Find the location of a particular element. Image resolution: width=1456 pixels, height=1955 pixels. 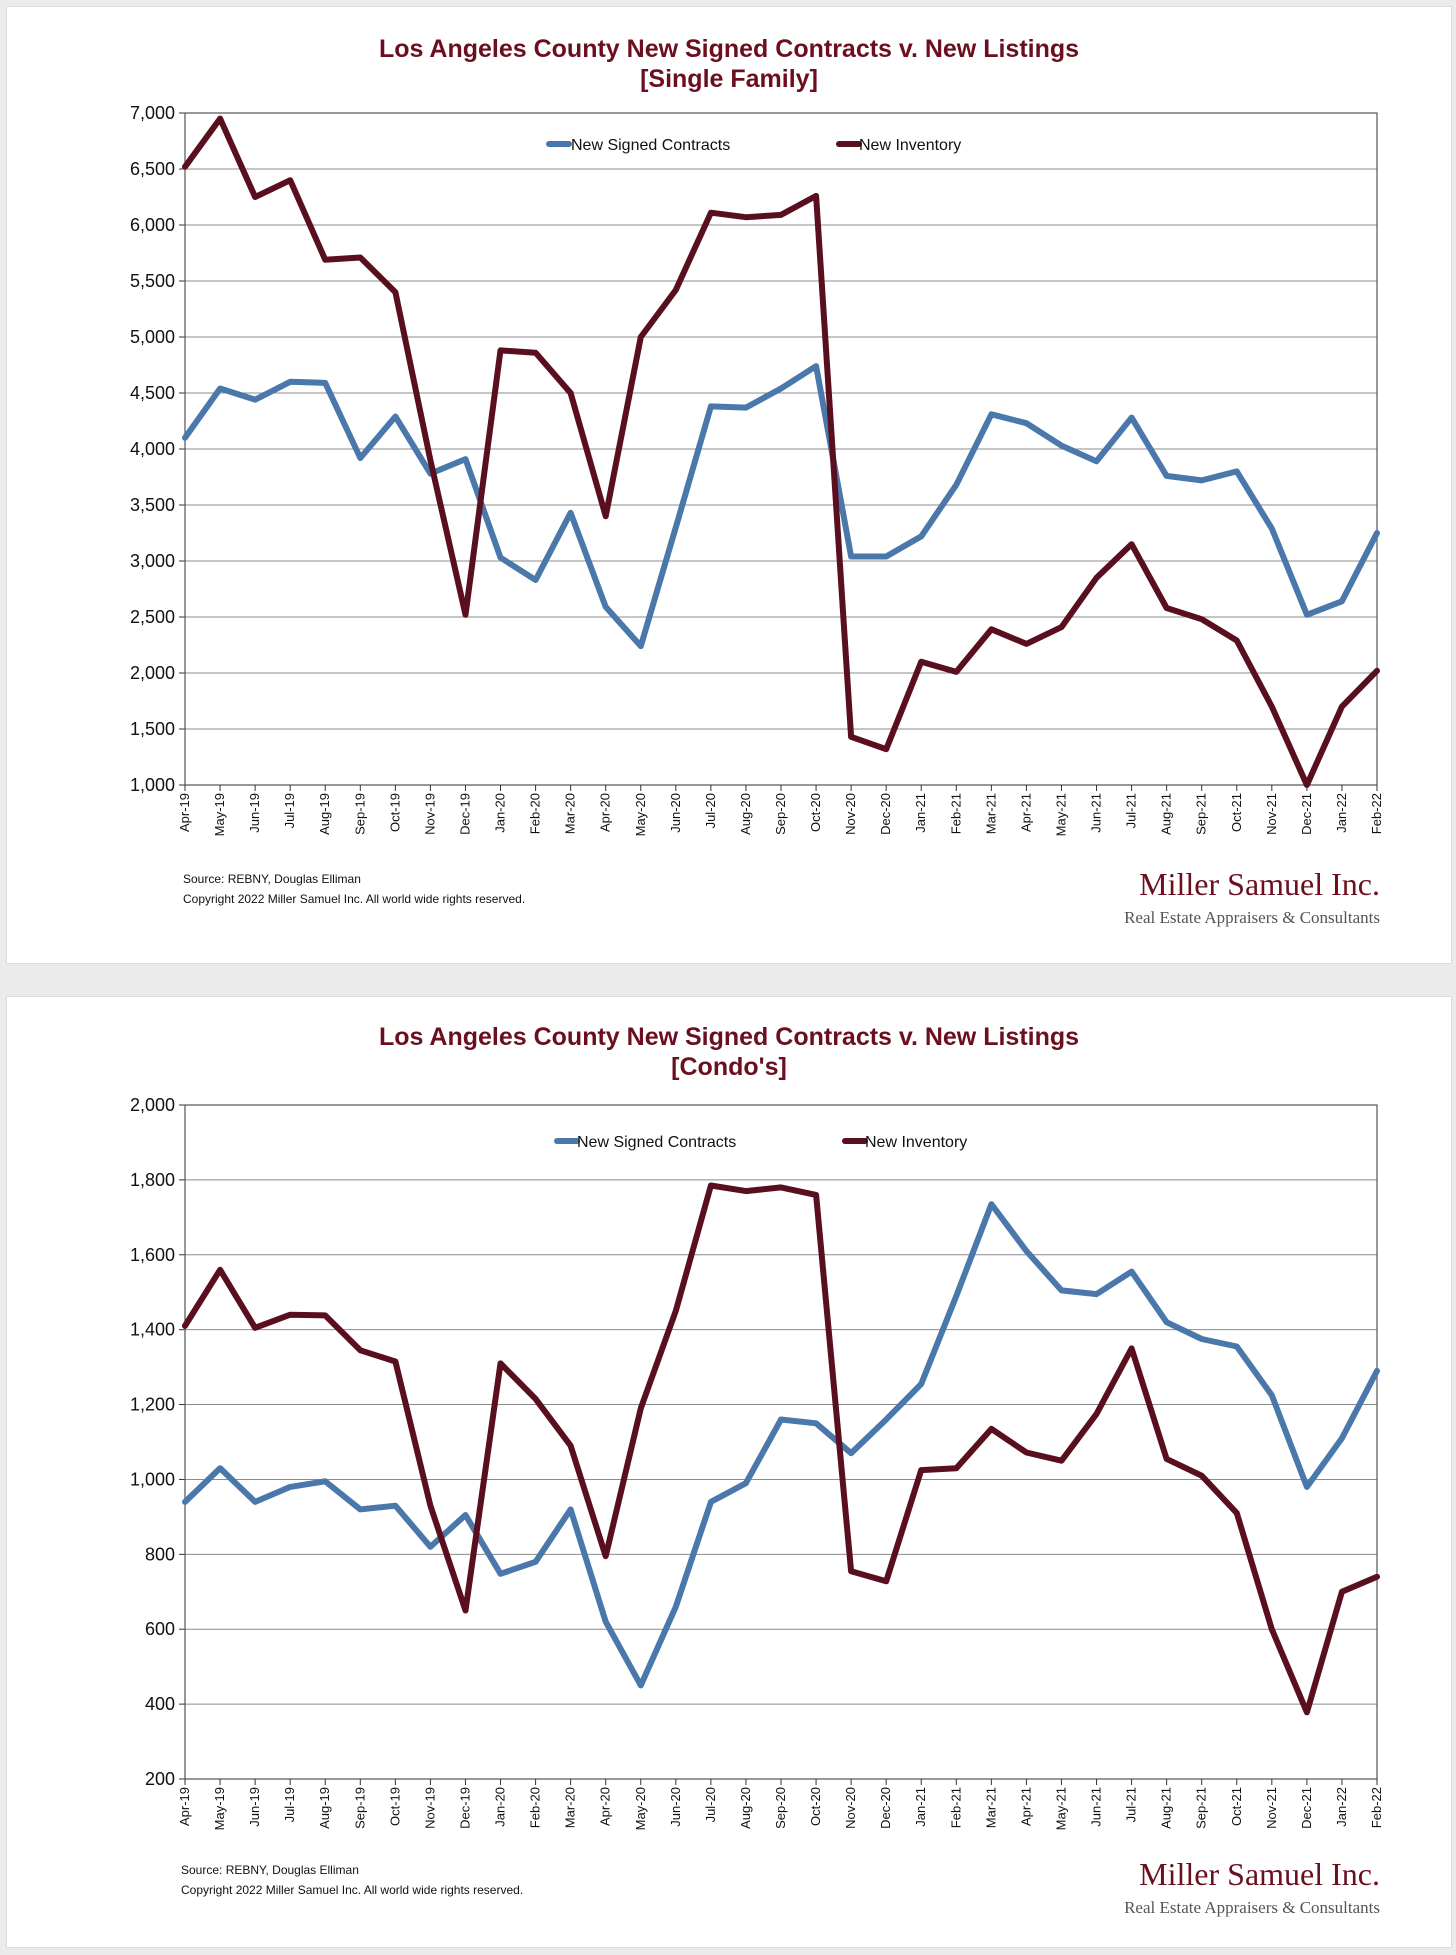

y-tick-label: 4,000 is located at coordinates (152, 449).